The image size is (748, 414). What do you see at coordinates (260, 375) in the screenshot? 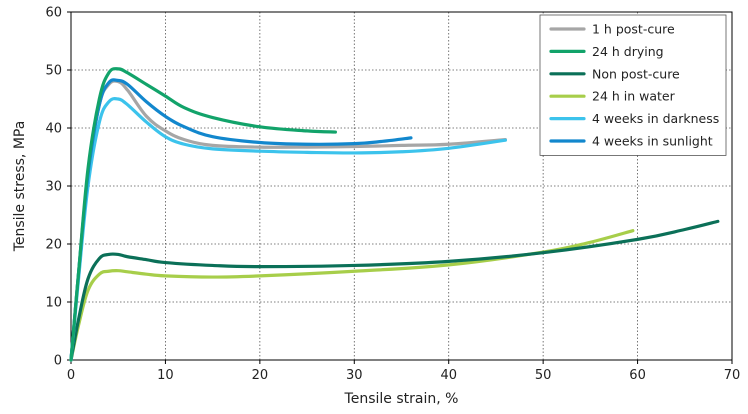
I see `x-tick-label: 20` at bounding box center [260, 375].